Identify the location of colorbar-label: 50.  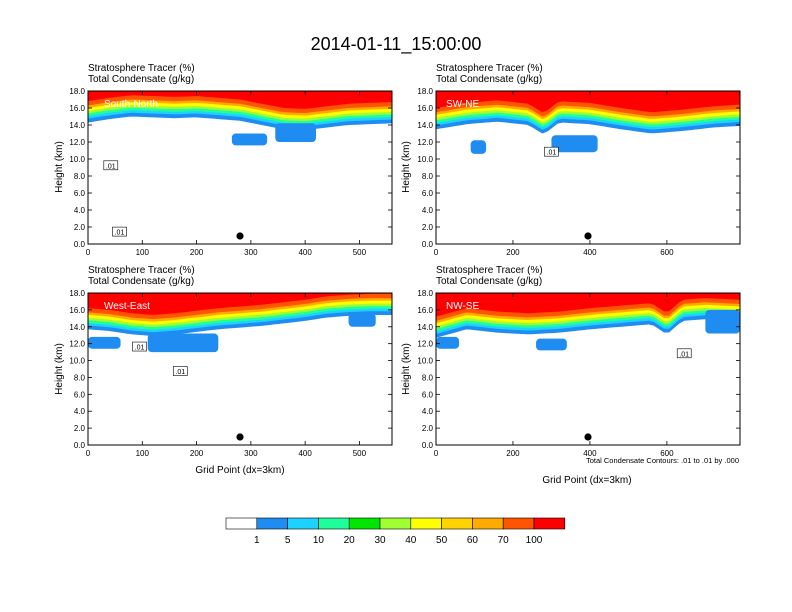
(442, 540).